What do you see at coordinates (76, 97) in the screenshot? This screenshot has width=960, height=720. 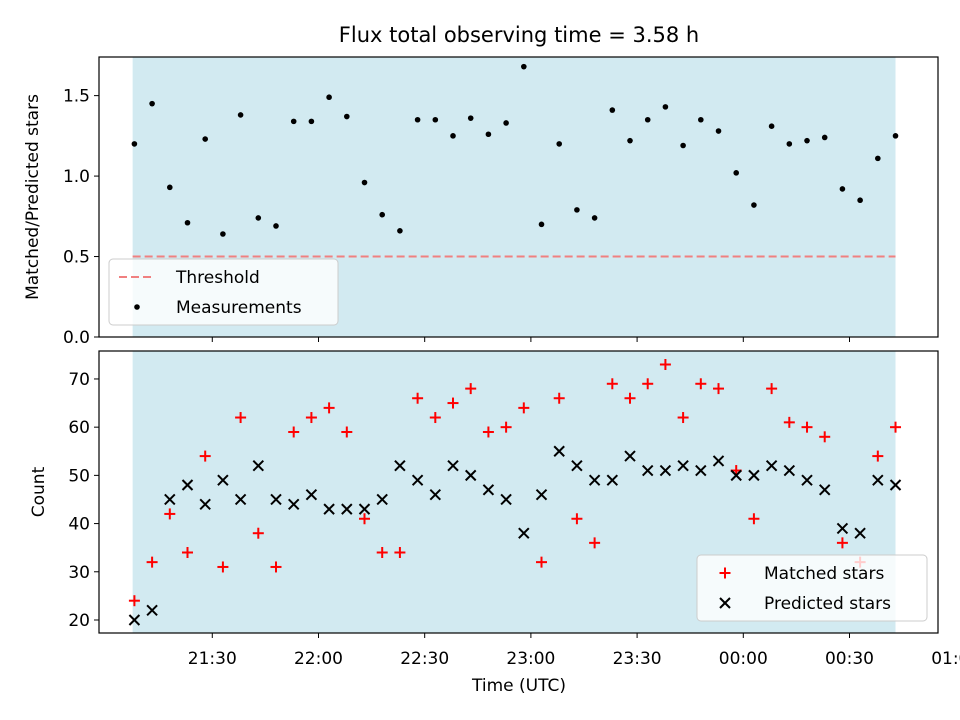 I see `y-tick-label: 1.5` at bounding box center [76, 97].